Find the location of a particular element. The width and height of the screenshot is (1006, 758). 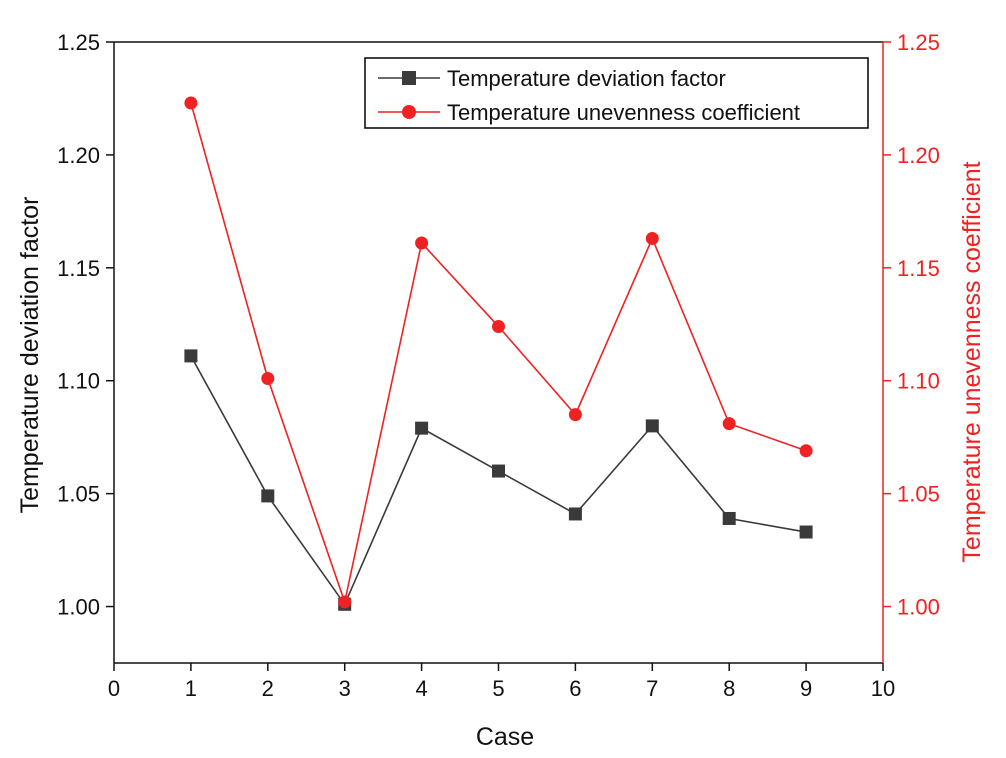

x-axis: 0 1 2 3 4 5 6 7 8 9 10 is located at coordinates (501, 682).